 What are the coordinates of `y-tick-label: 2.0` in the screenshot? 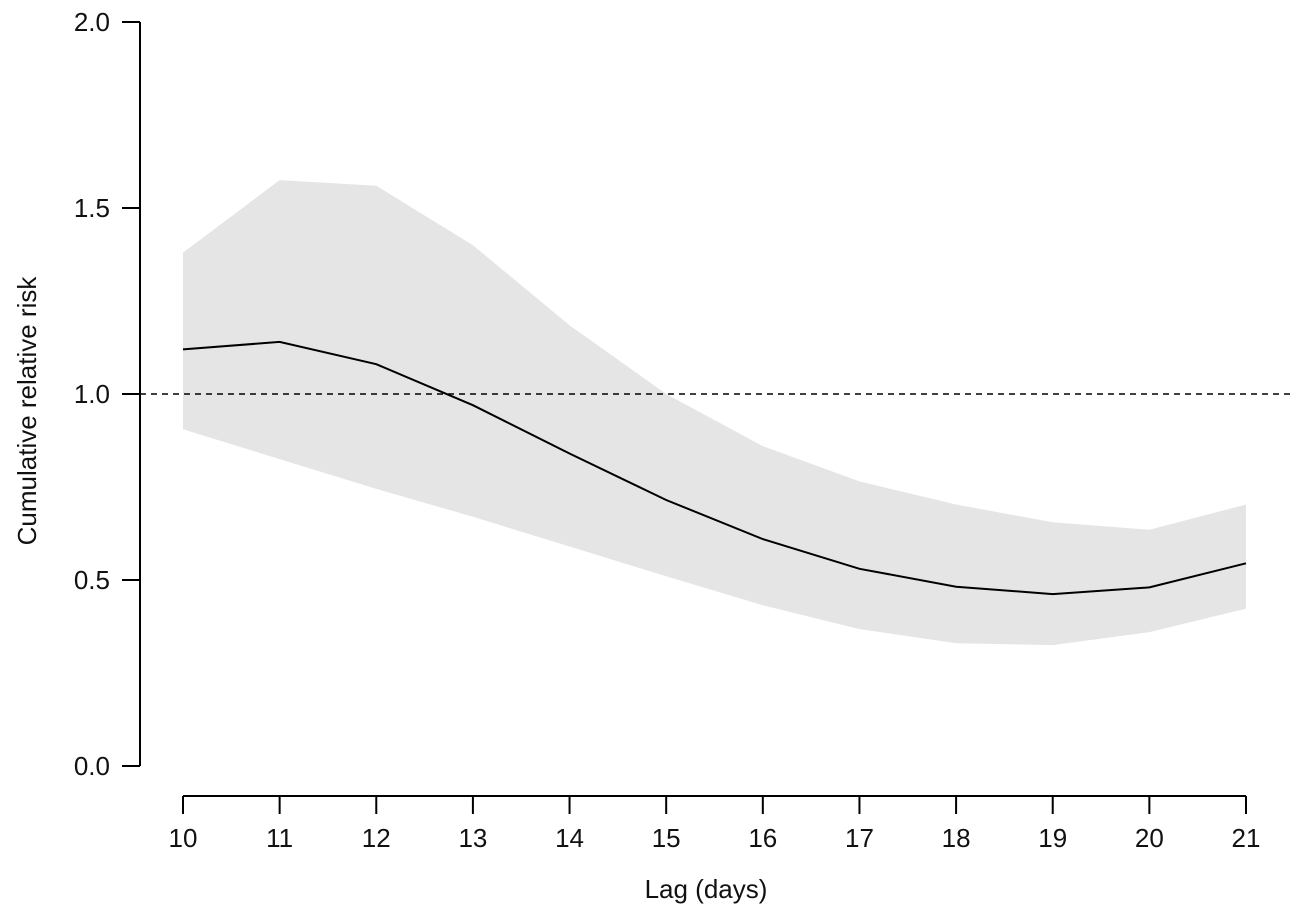 It's located at (92, 22).